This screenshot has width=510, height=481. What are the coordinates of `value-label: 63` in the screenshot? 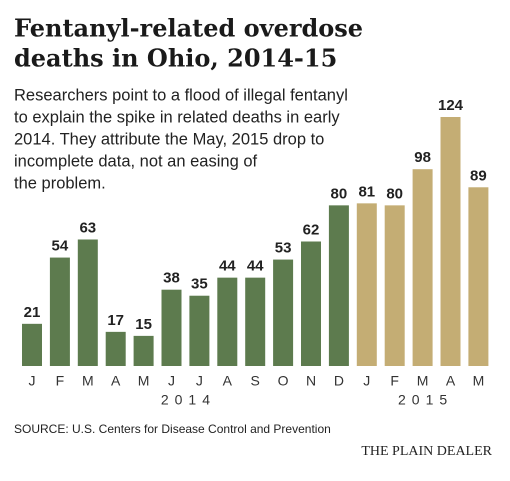 It's located at (87, 227).